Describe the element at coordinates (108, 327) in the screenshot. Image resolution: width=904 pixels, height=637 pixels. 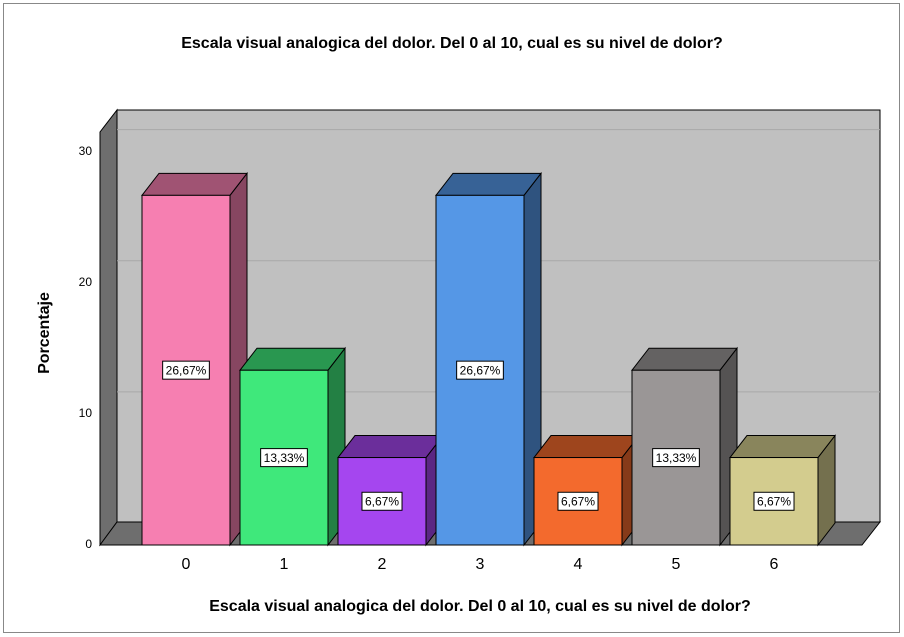
I see `left-wall` at that location.